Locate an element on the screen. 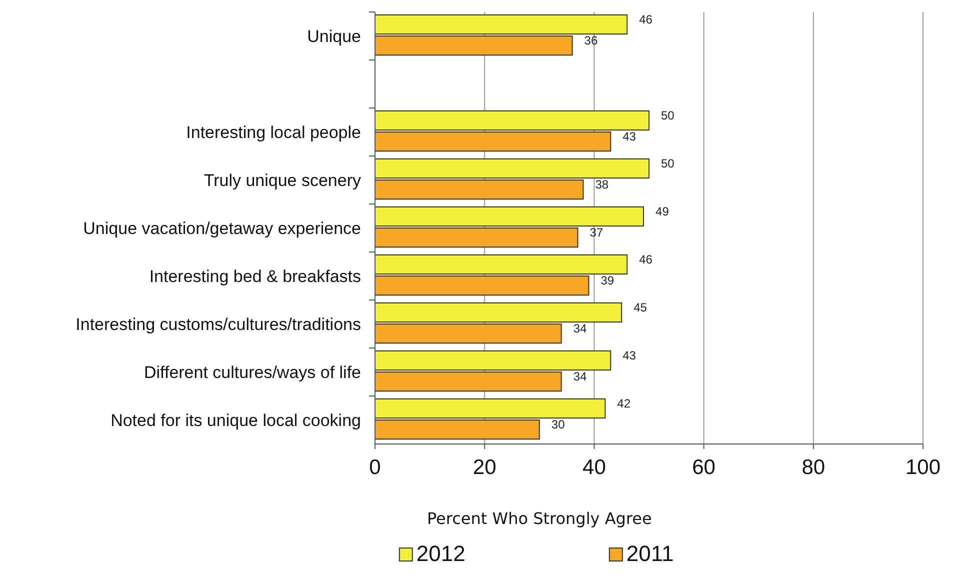 The width and height of the screenshot is (953, 581). x-tick-label: 40 is located at coordinates (594, 467).